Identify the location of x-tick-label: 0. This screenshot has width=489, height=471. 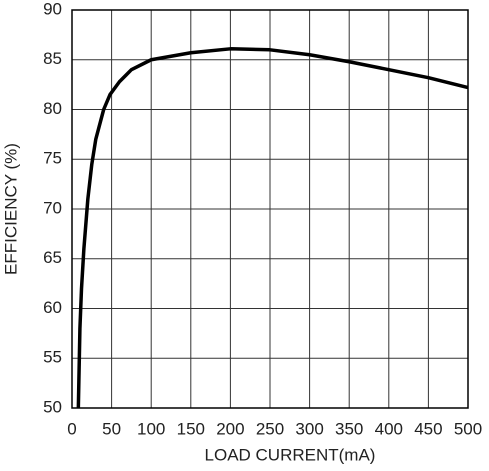
(71, 428).